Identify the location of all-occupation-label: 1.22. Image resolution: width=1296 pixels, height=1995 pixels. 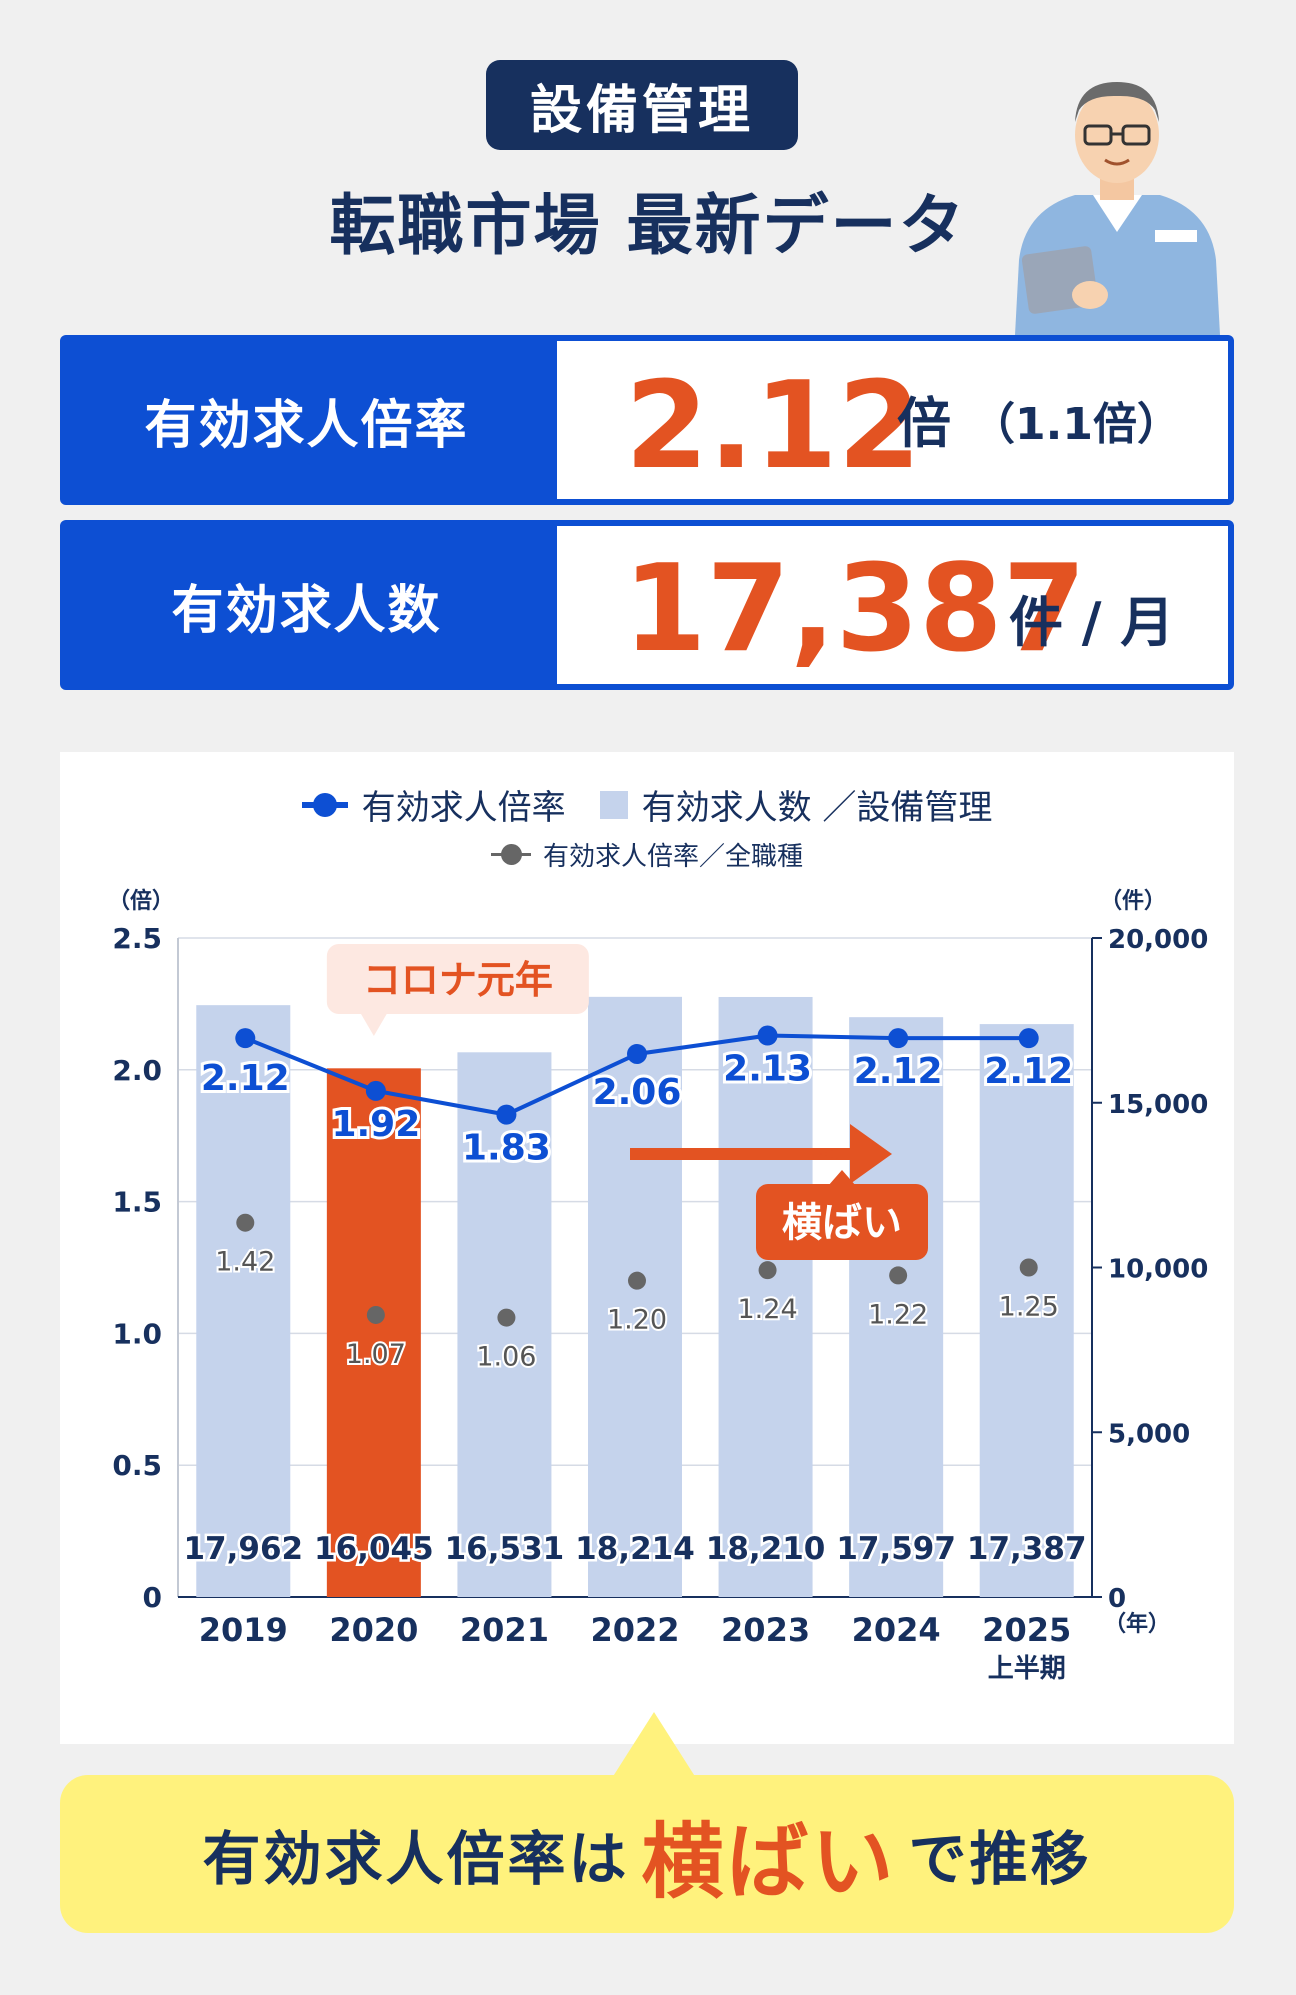
(898, 1314).